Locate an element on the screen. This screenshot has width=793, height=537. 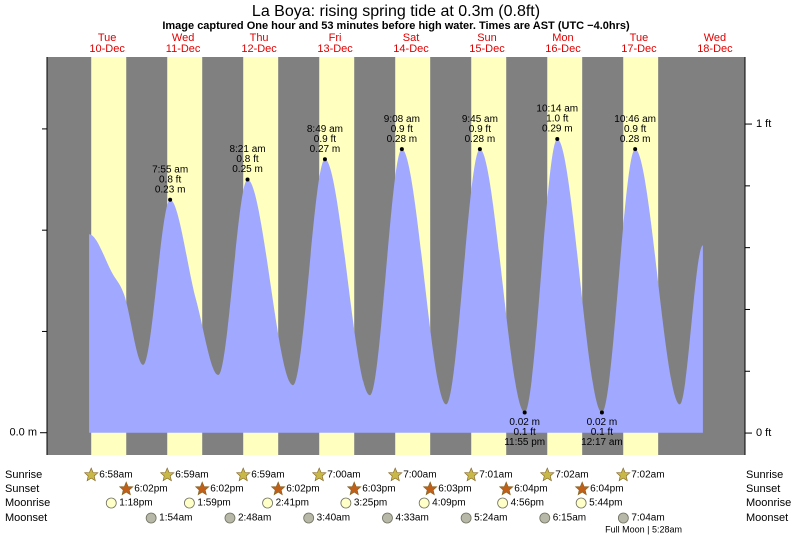
y-tick-label: 0.0 m is located at coordinates (23, 433).